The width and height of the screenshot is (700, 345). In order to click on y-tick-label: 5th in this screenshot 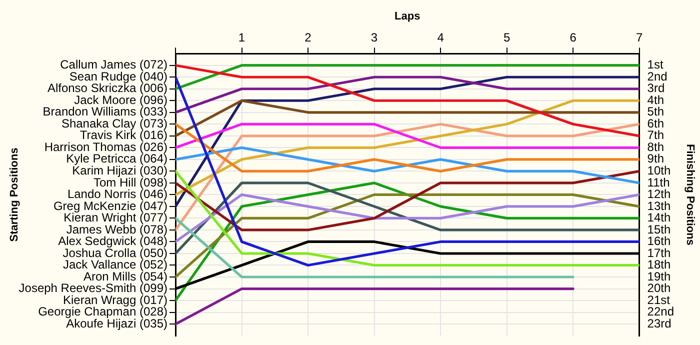, I will do `click(655, 111)`.